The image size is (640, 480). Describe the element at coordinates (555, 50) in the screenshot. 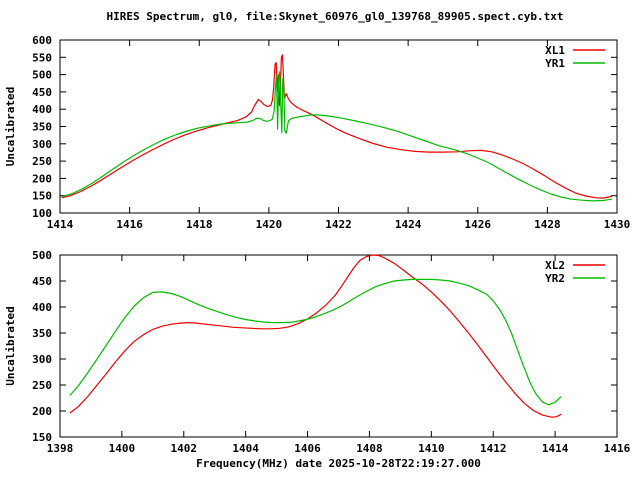

I see `legend-label-XL1: XL1` at that location.